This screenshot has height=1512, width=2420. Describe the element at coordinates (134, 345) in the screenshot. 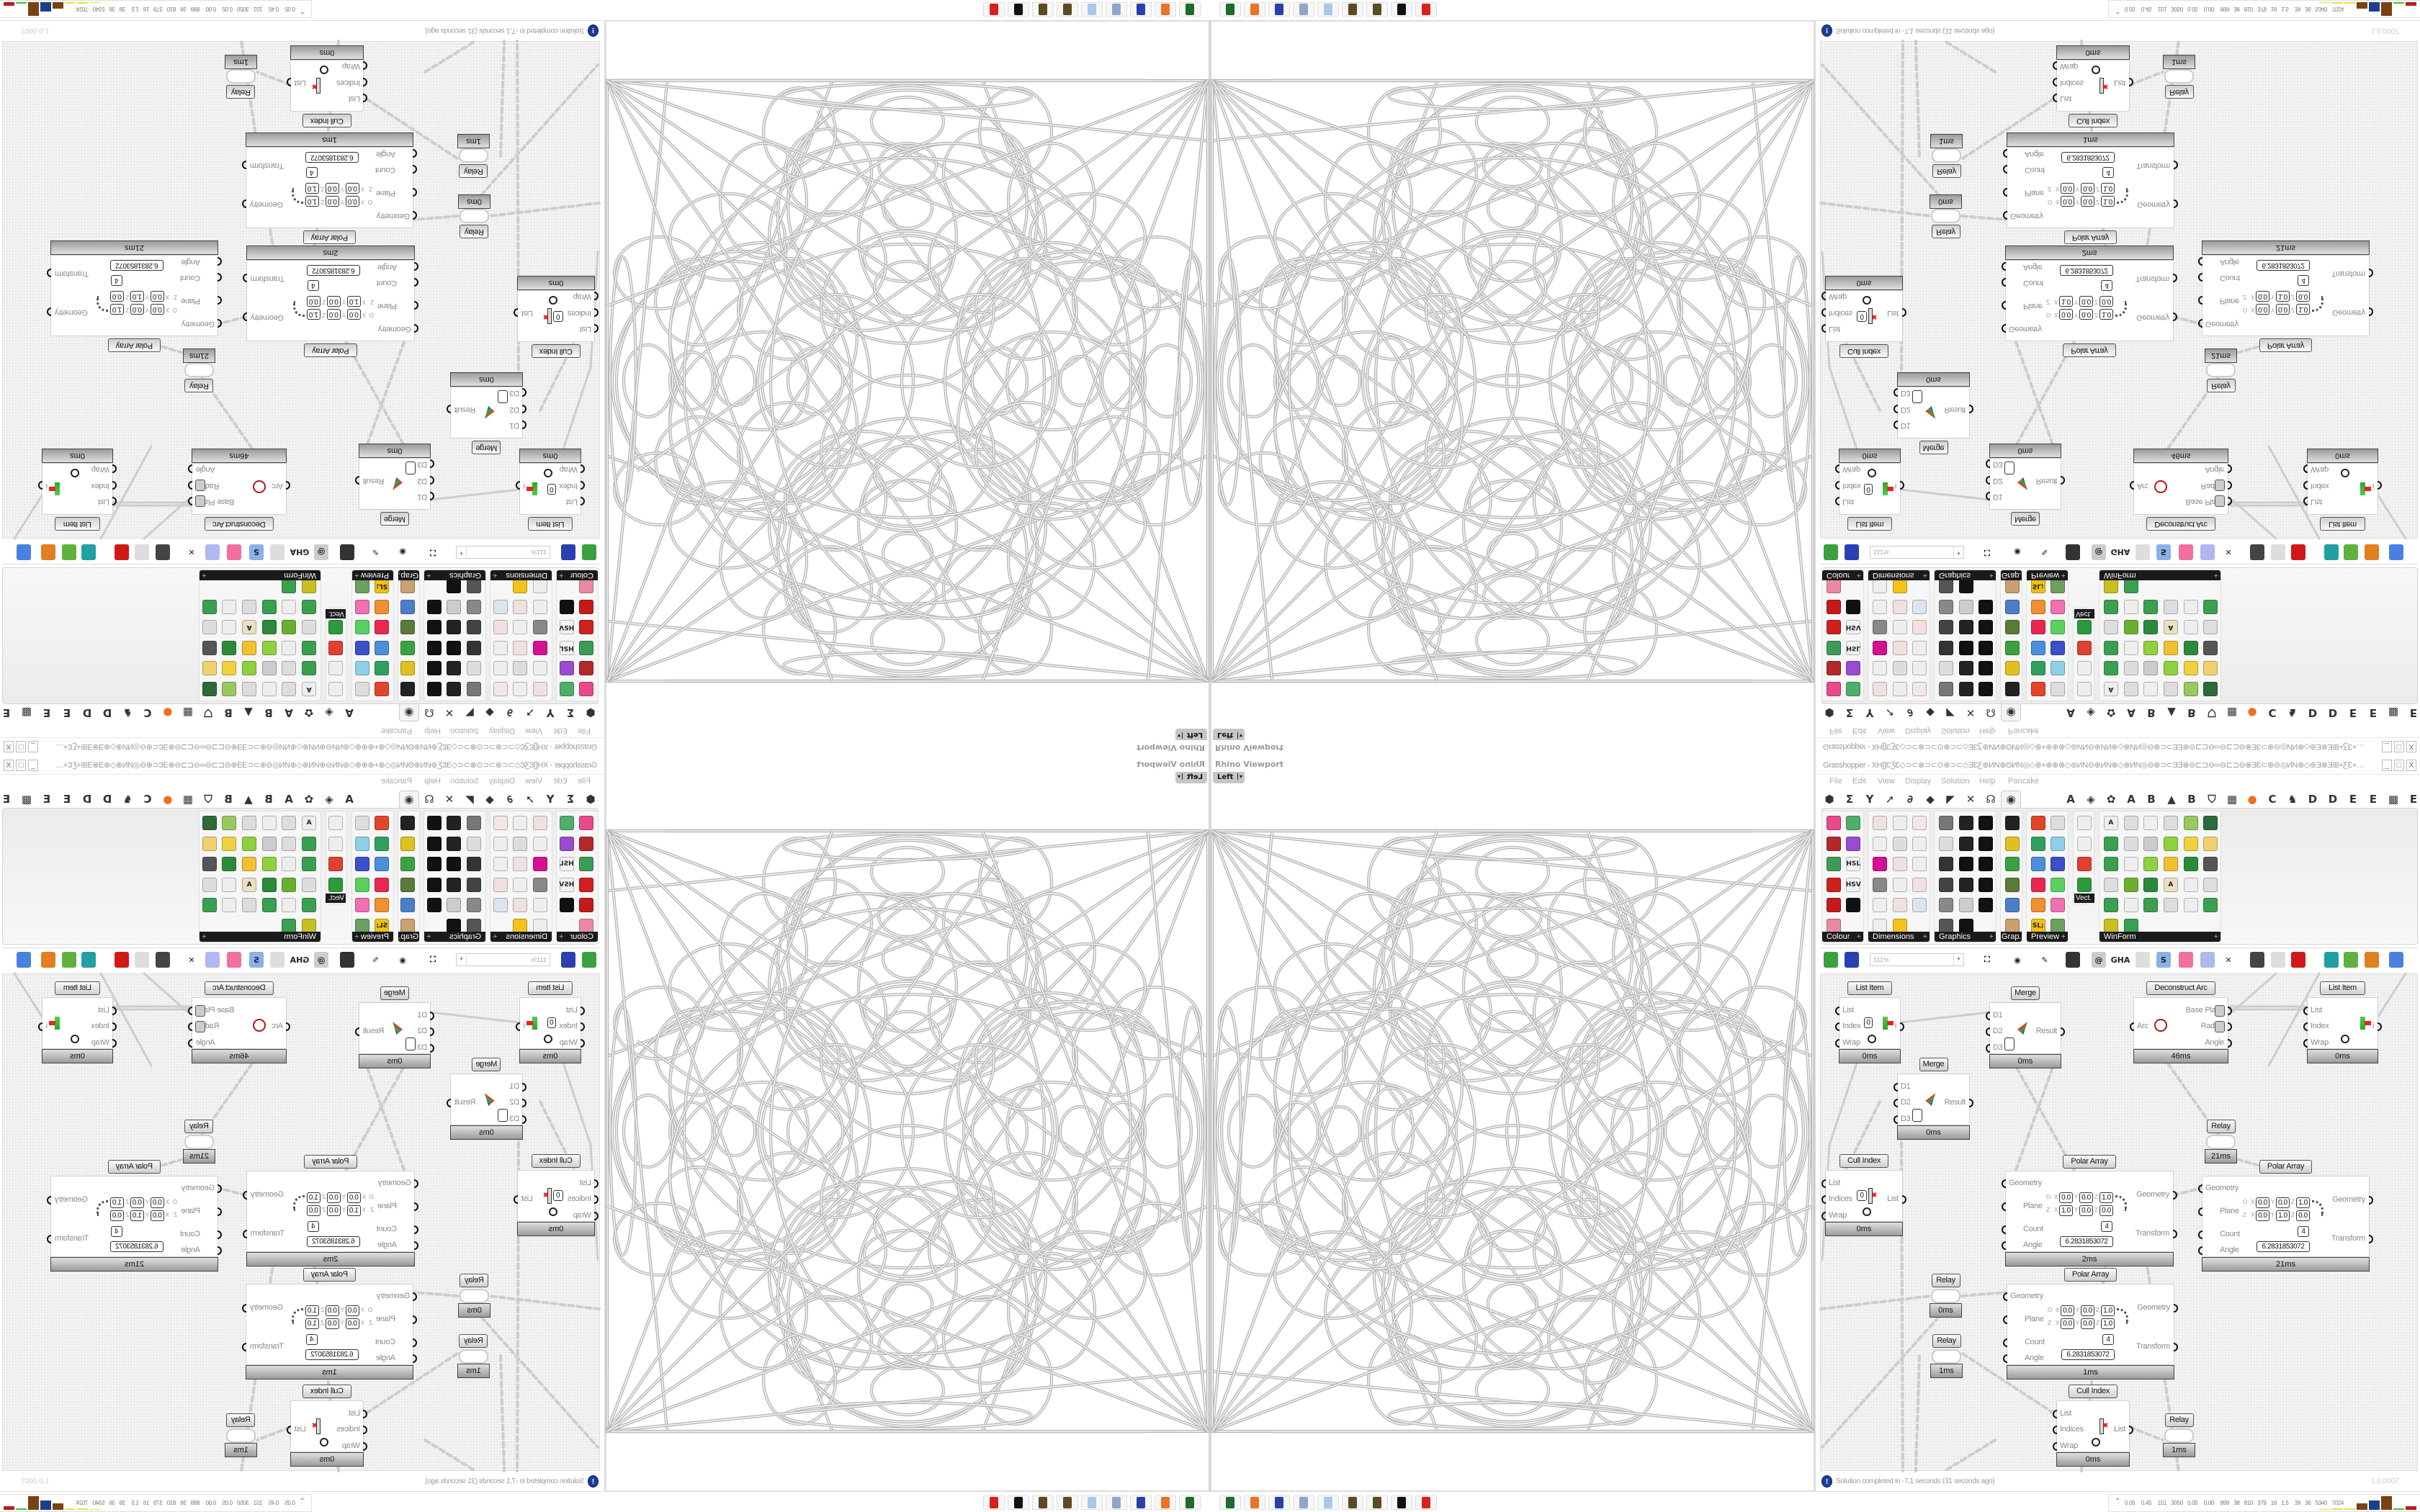

I see `component-title: Polar Array` at that location.